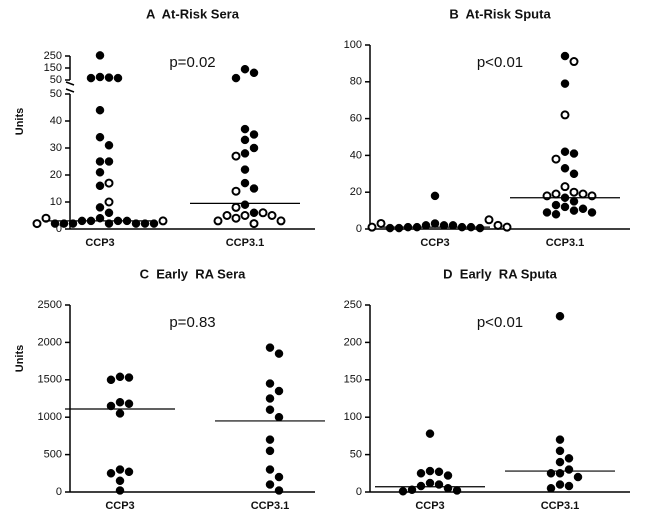 Image resolution: width=649 pixels, height=512 pixels. What do you see at coordinates (50, 380) in the screenshot?
I see `y-tick-label: 1500` at bounding box center [50, 380].